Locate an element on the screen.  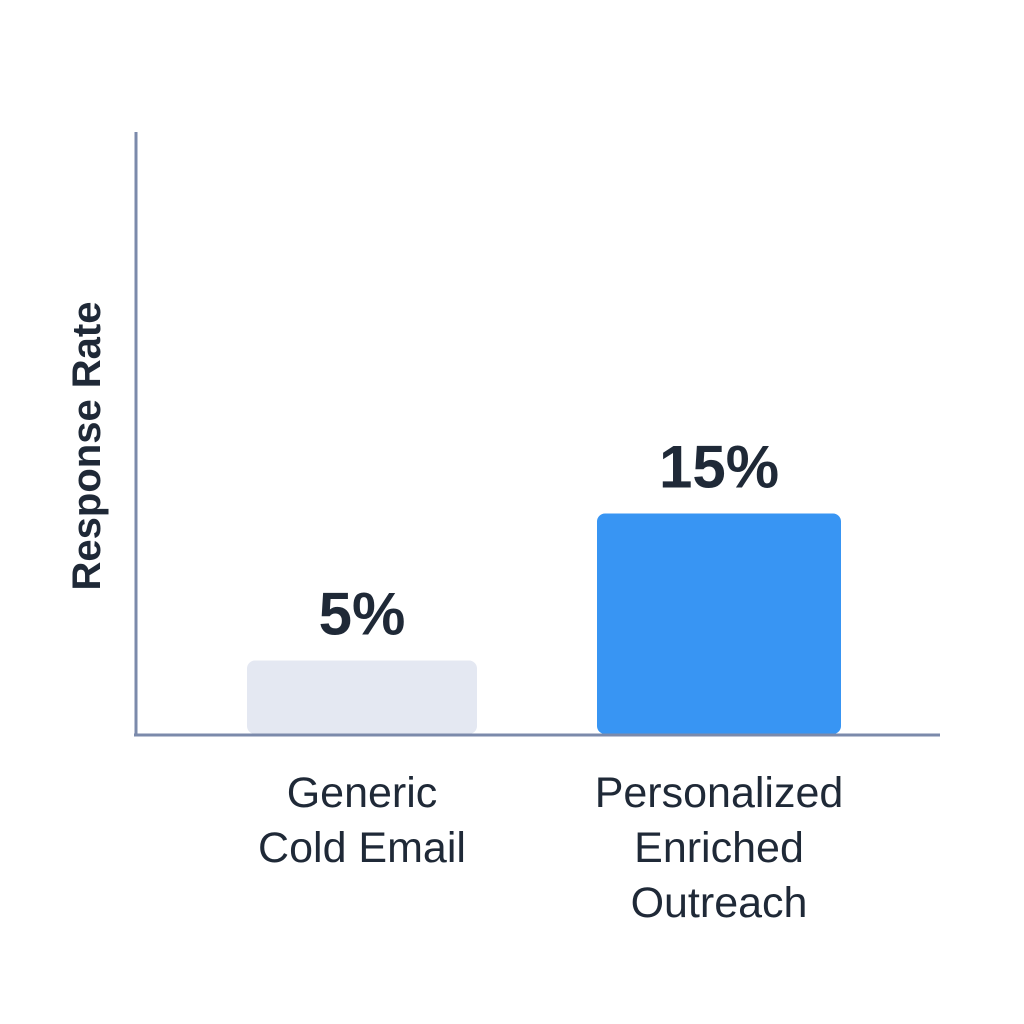
value-label-2: 15% is located at coordinates (719, 467).